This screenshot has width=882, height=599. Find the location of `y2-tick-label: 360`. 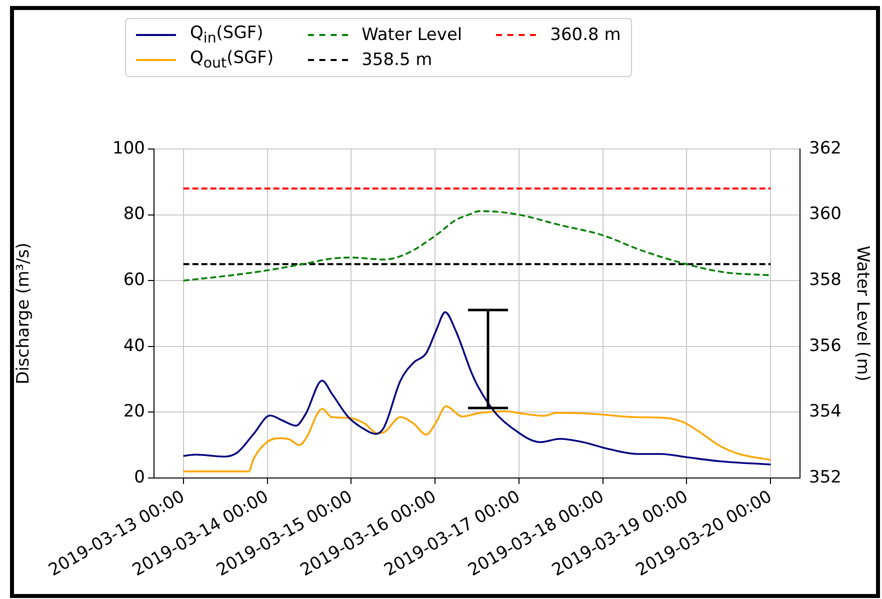

y2-tick-label: 360 is located at coordinates (825, 214).